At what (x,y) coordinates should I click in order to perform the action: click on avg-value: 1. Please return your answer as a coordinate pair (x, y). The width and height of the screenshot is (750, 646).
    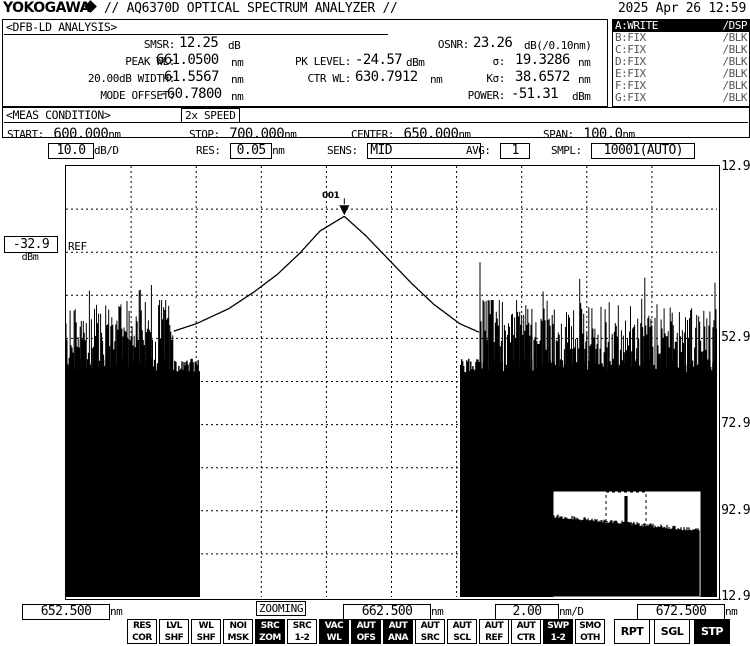
    Looking at the image, I should click on (515, 151).